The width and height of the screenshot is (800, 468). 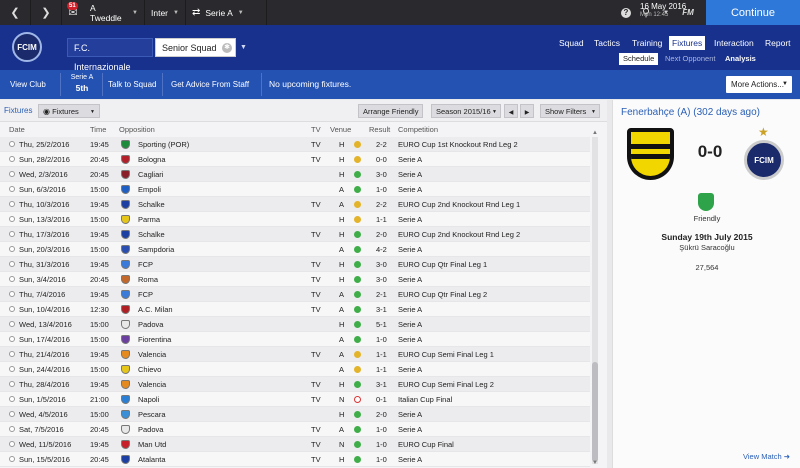 What do you see at coordinates (595, 300) in the screenshot?
I see `scrollbar` at bounding box center [595, 300].